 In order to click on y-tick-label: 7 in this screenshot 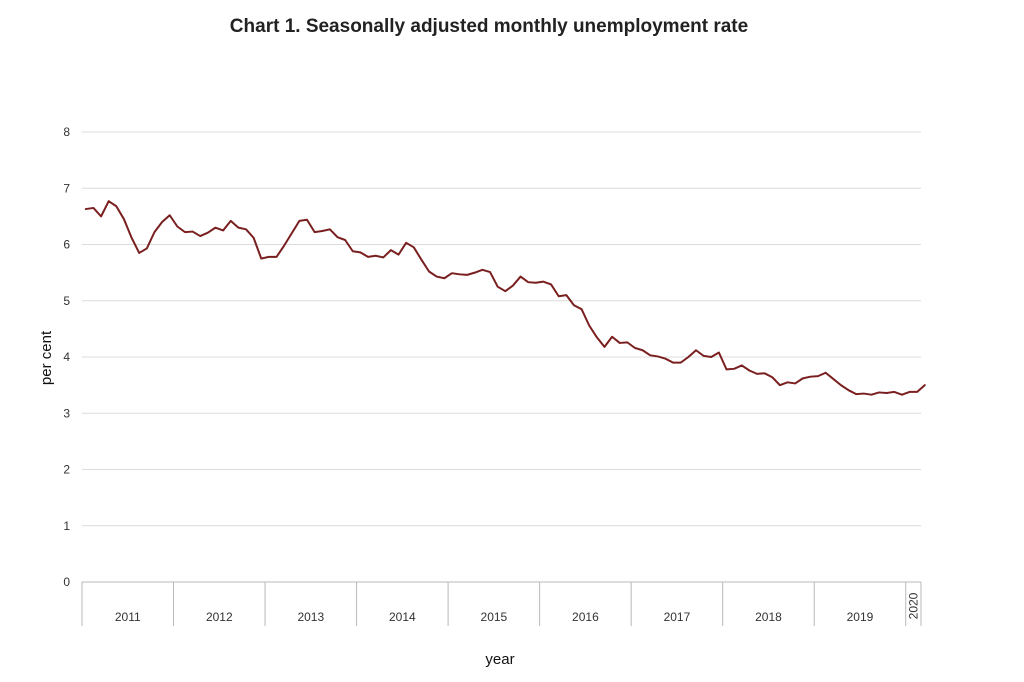, I will do `click(66, 188)`.